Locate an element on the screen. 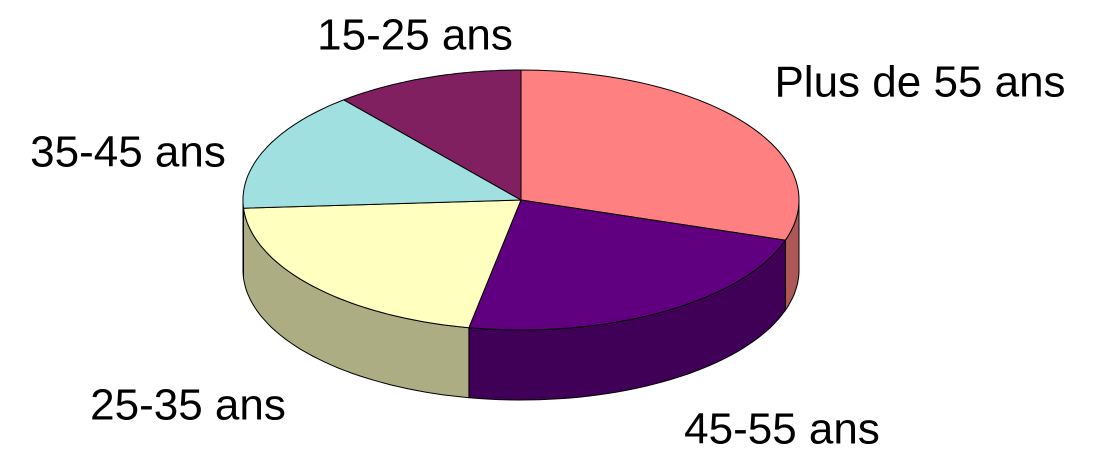 Image resolution: width=1112 pixels, height=450 pixels. slice-label: 15-25 ans is located at coordinates (415, 35).